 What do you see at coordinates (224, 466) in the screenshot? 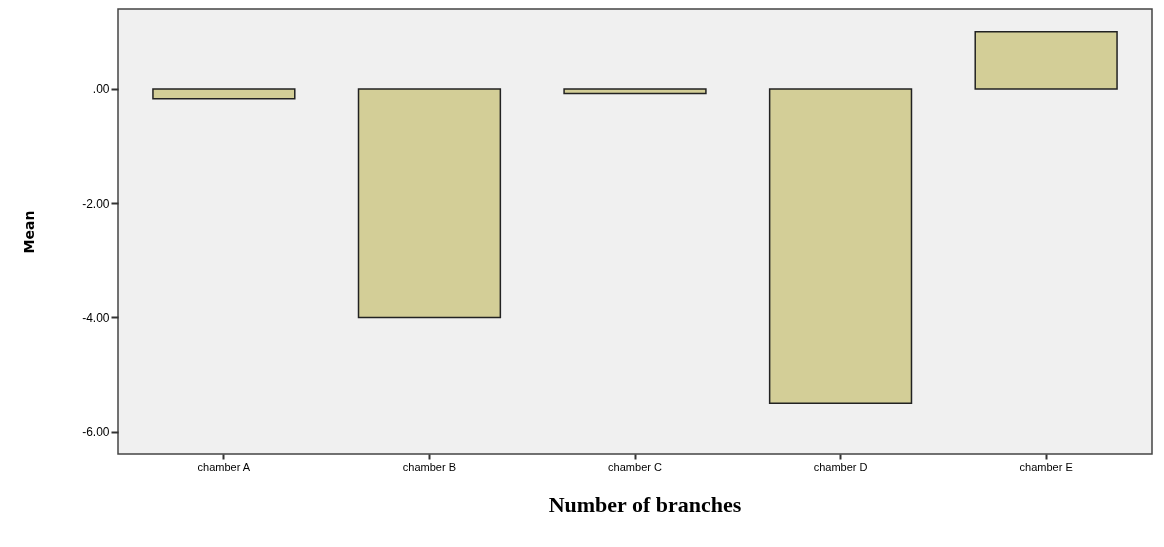
I see `x-tick-label: chamber A` at bounding box center [224, 466].